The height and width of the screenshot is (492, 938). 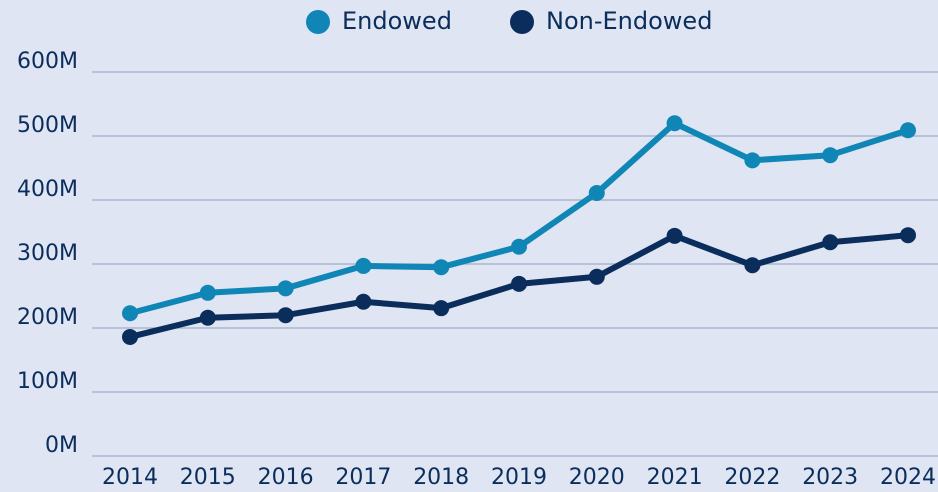 What do you see at coordinates (47, 61) in the screenshot?
I see `y-tick-label: 600M` at bounding box center [47, 61].